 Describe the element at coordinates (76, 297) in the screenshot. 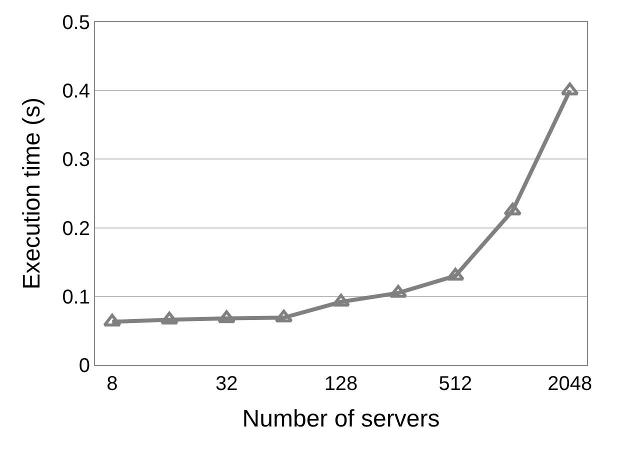

I see `y-tick-label: 0.1` at that location.